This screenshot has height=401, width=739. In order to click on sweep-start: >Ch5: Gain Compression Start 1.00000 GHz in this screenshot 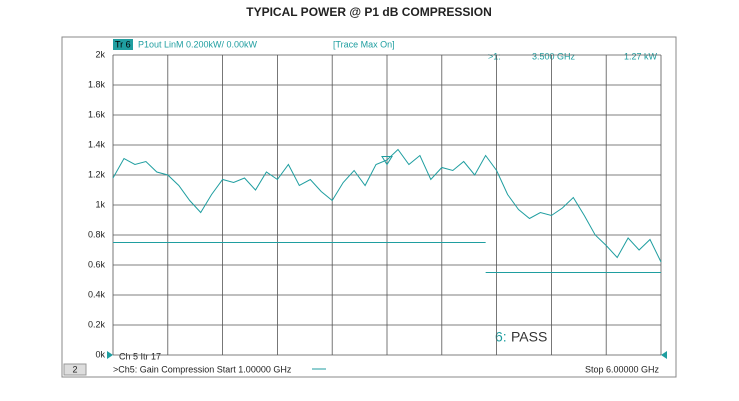, I will do `click(202, 369)`.